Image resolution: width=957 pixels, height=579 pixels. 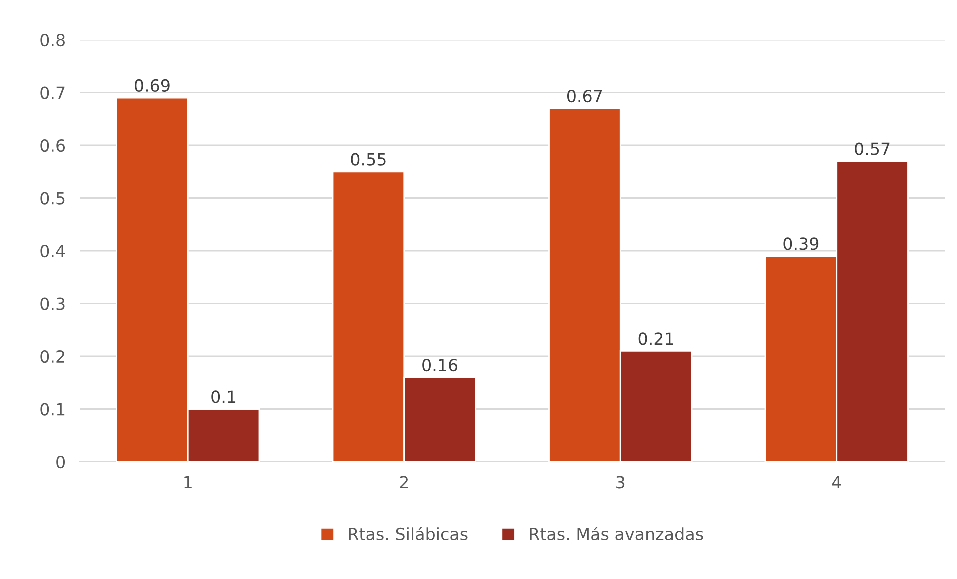 What do you see at coordinates (408, 533) in the screenshot?
I see `legend-label: Rtas. Silábicas` at bounding box center [408, 533].